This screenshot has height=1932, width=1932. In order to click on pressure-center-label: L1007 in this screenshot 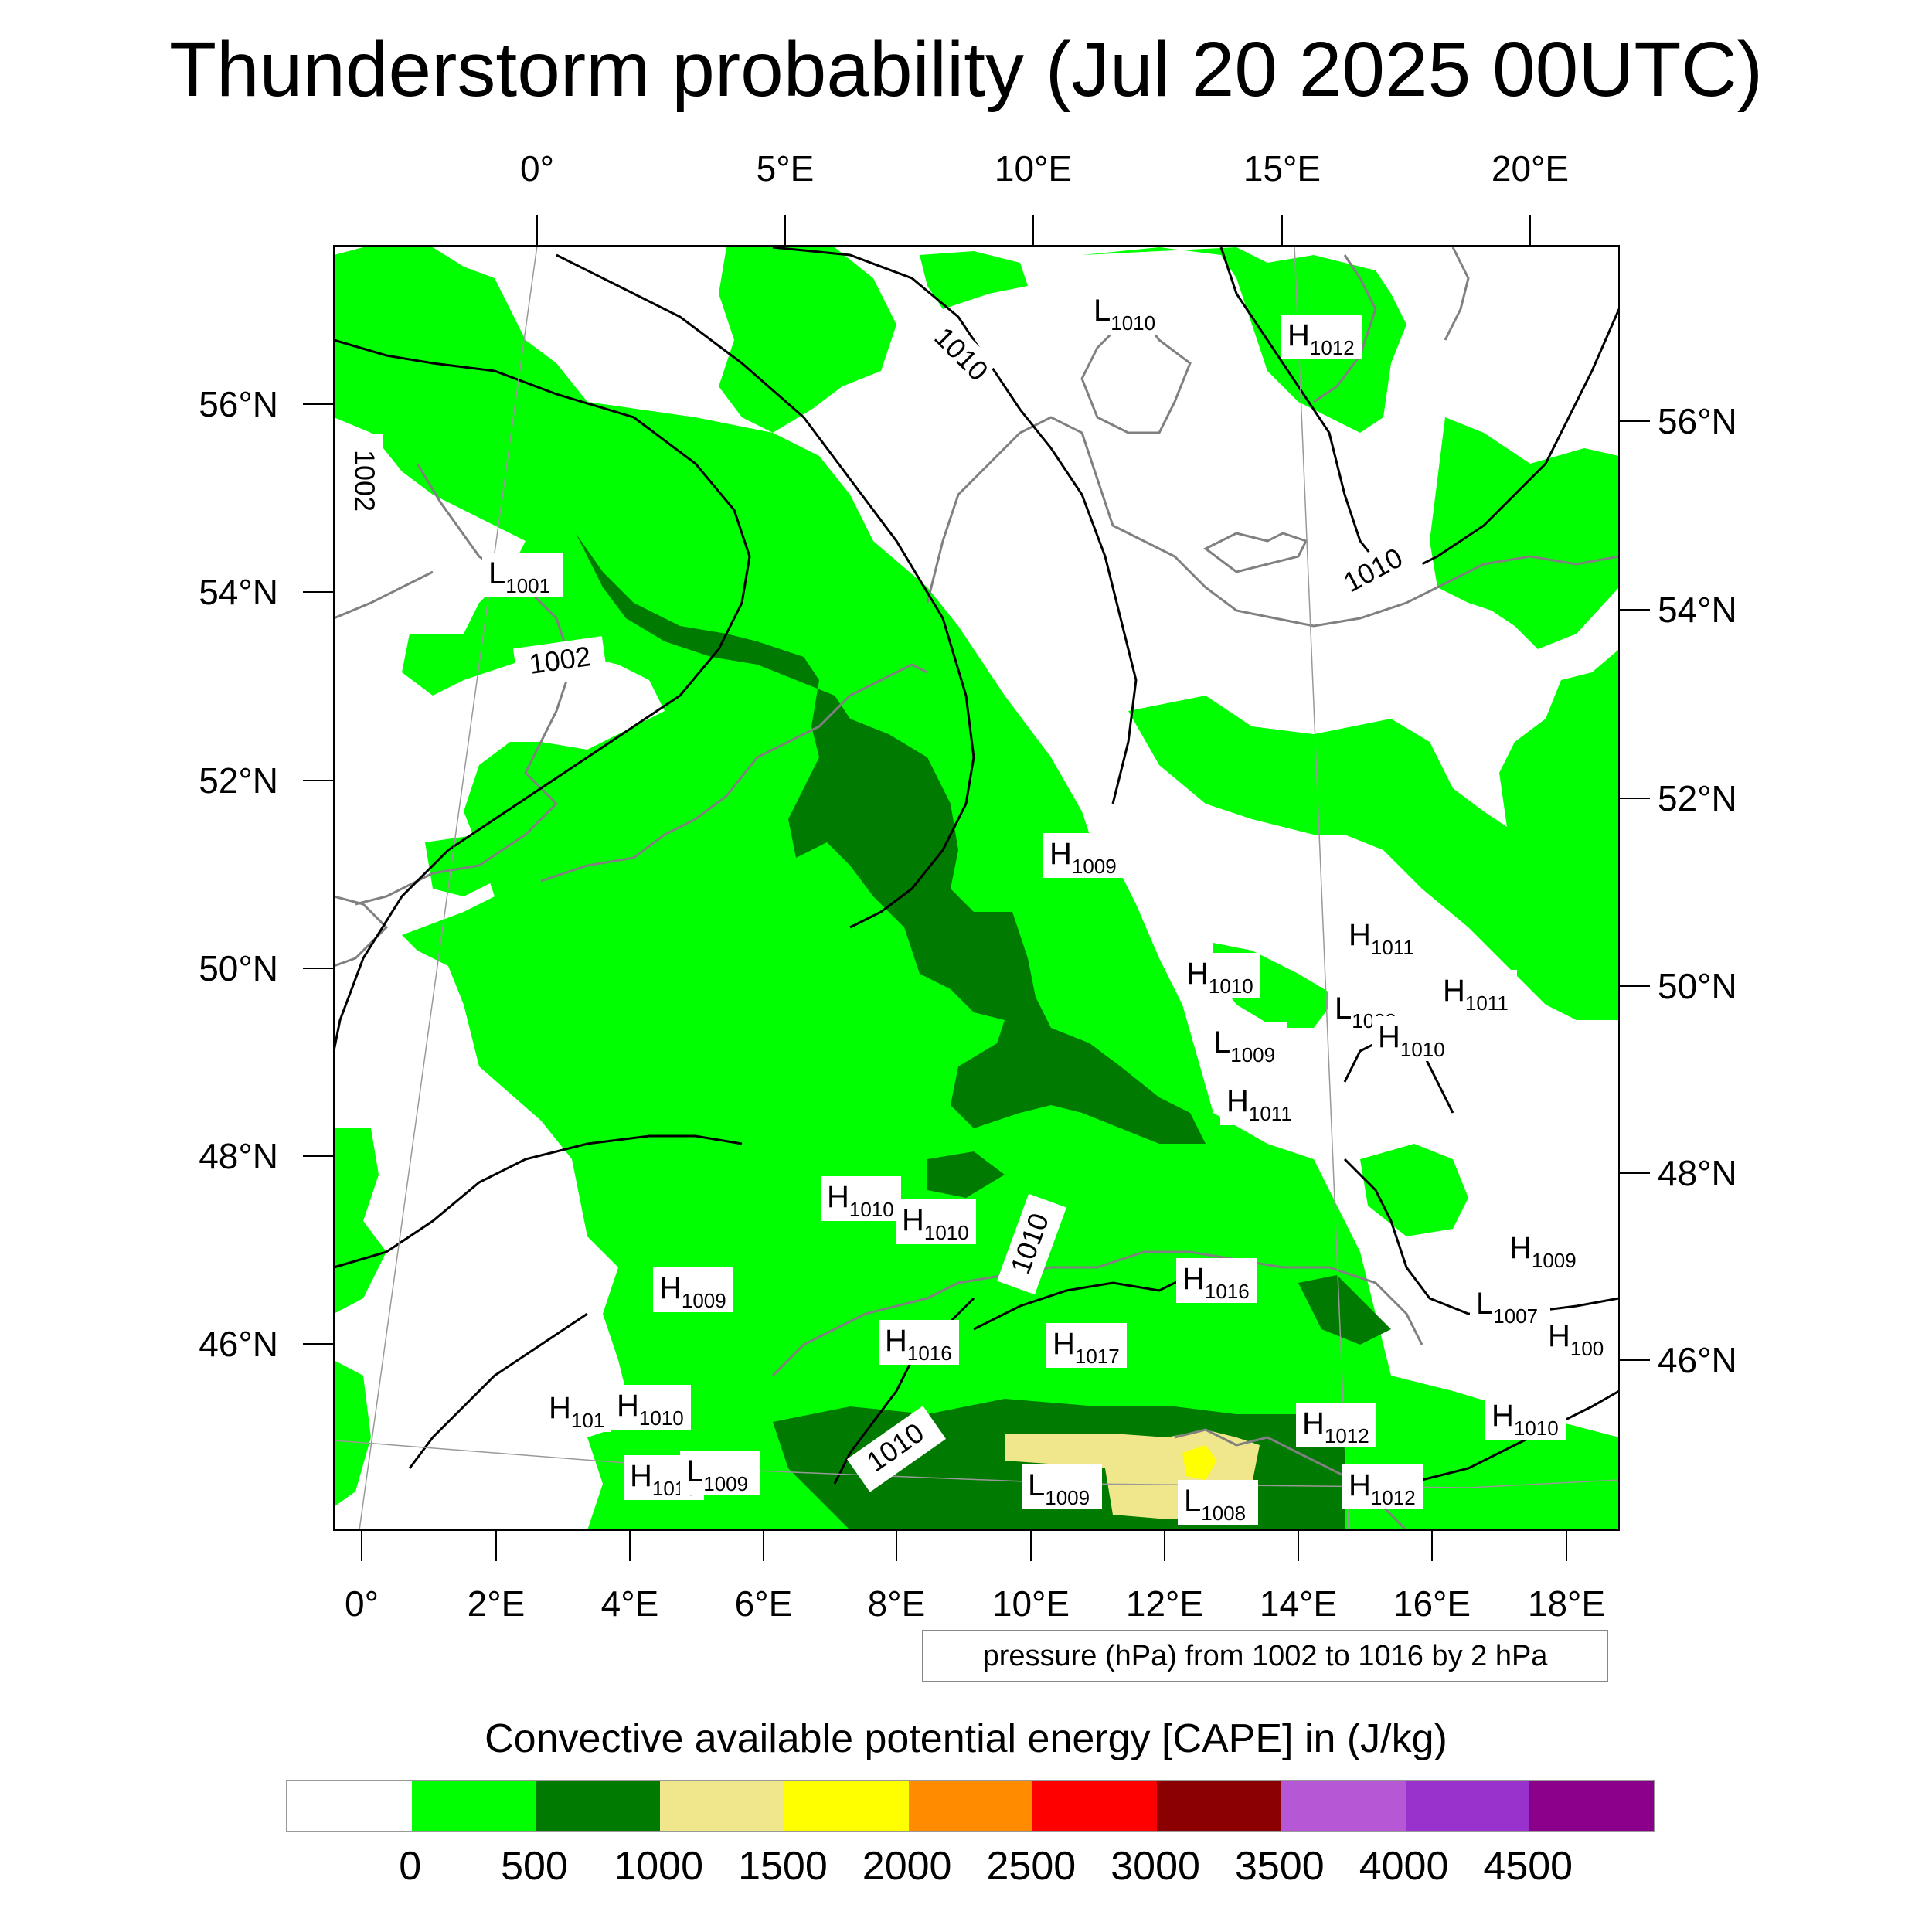, I will do `click(1510, 1305)`.